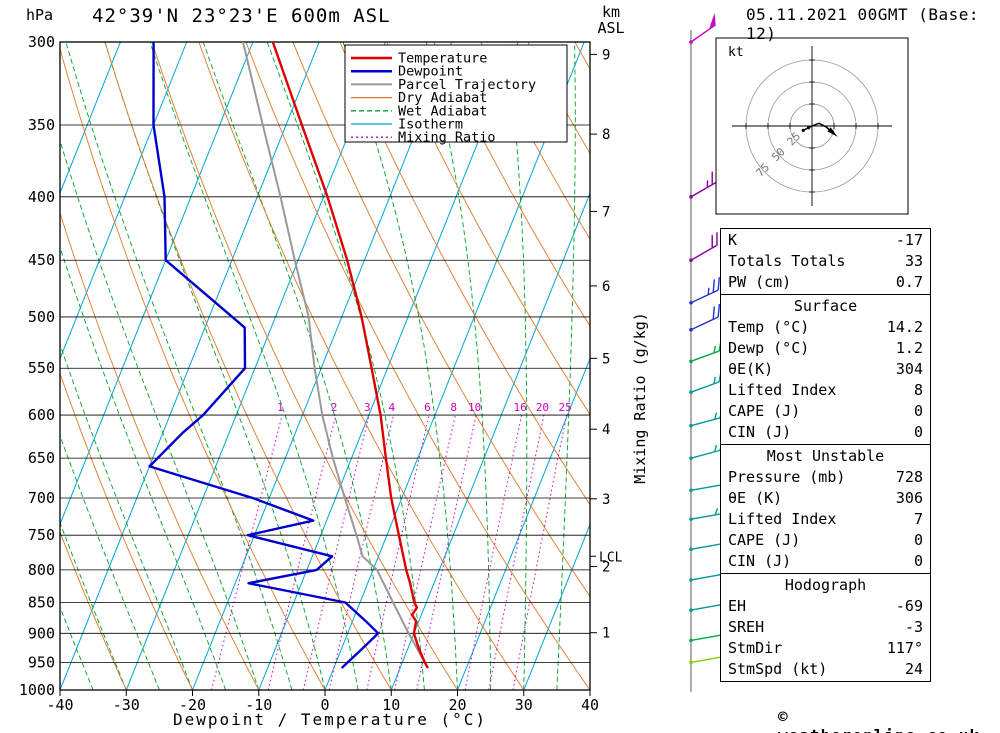 Image resolution: width=1000 pixels, height=733 pixels. I want to click on section-header: Most Unstable, so click(825, 456).